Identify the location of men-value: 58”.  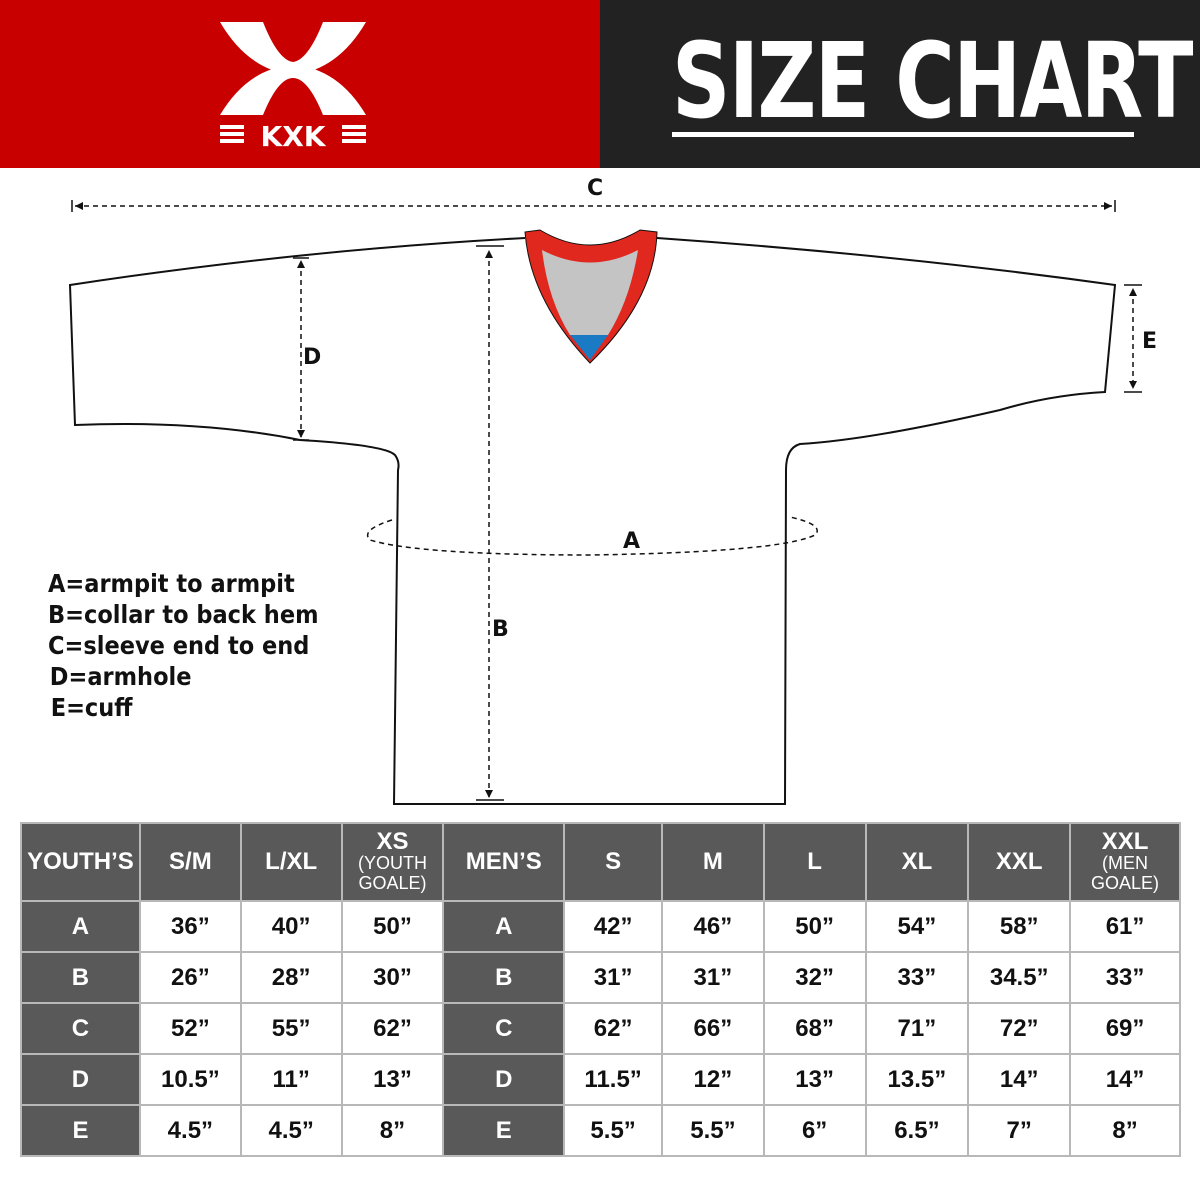
(1019, 926).